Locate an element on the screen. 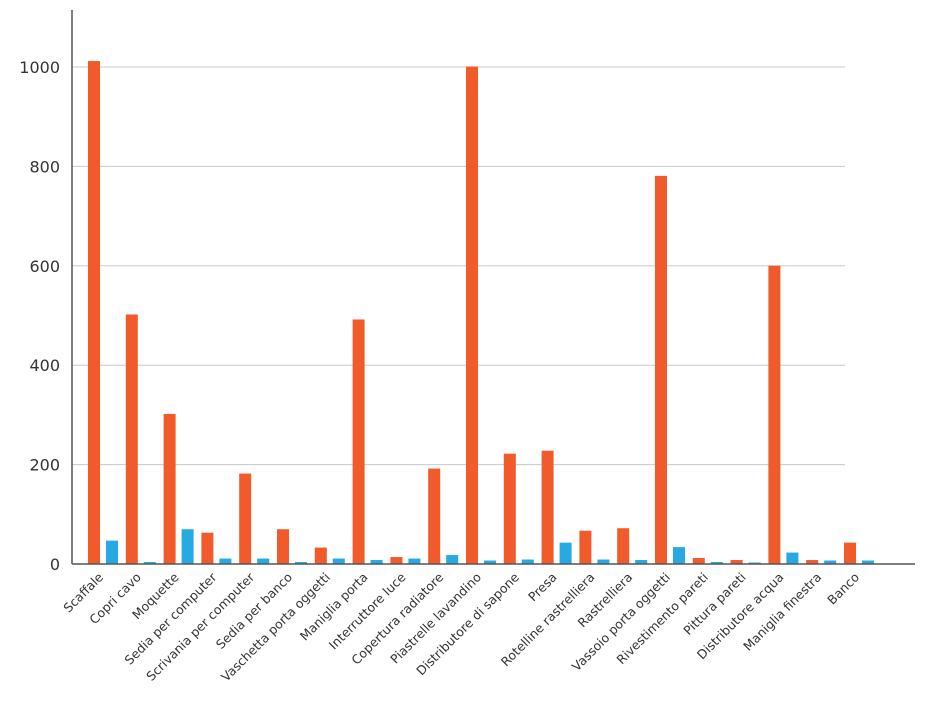 The width and height of the screenshot is (950, 704). x-tick-label: Presa is located at coordinates (542, 587).